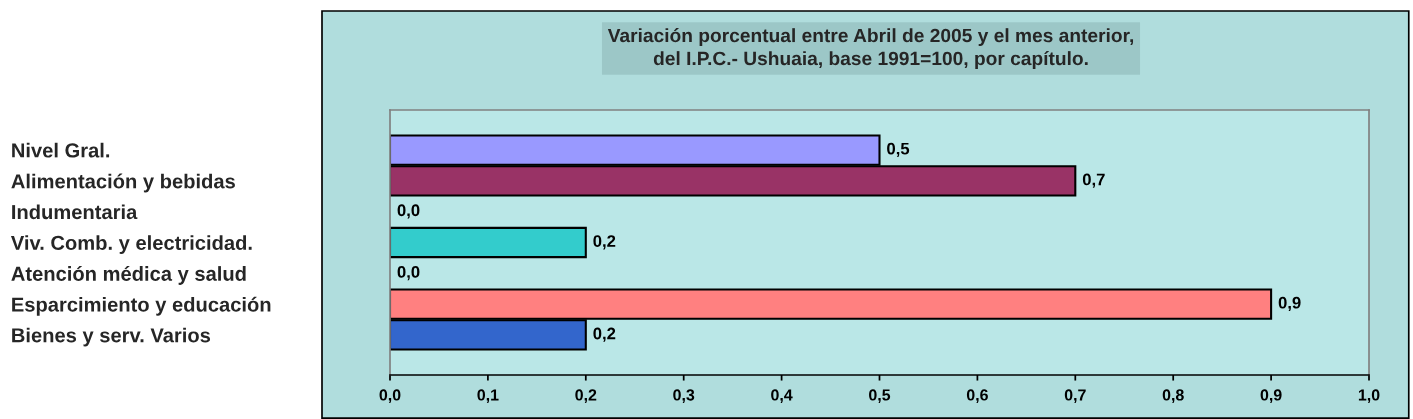  I want to click on x-tick-label: 0,1, so click(488, 396).